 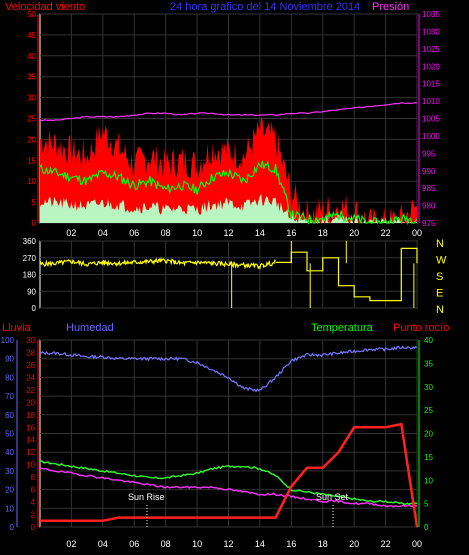 I want to click on rain-tick-label: 14, so click(x=30, y=440).